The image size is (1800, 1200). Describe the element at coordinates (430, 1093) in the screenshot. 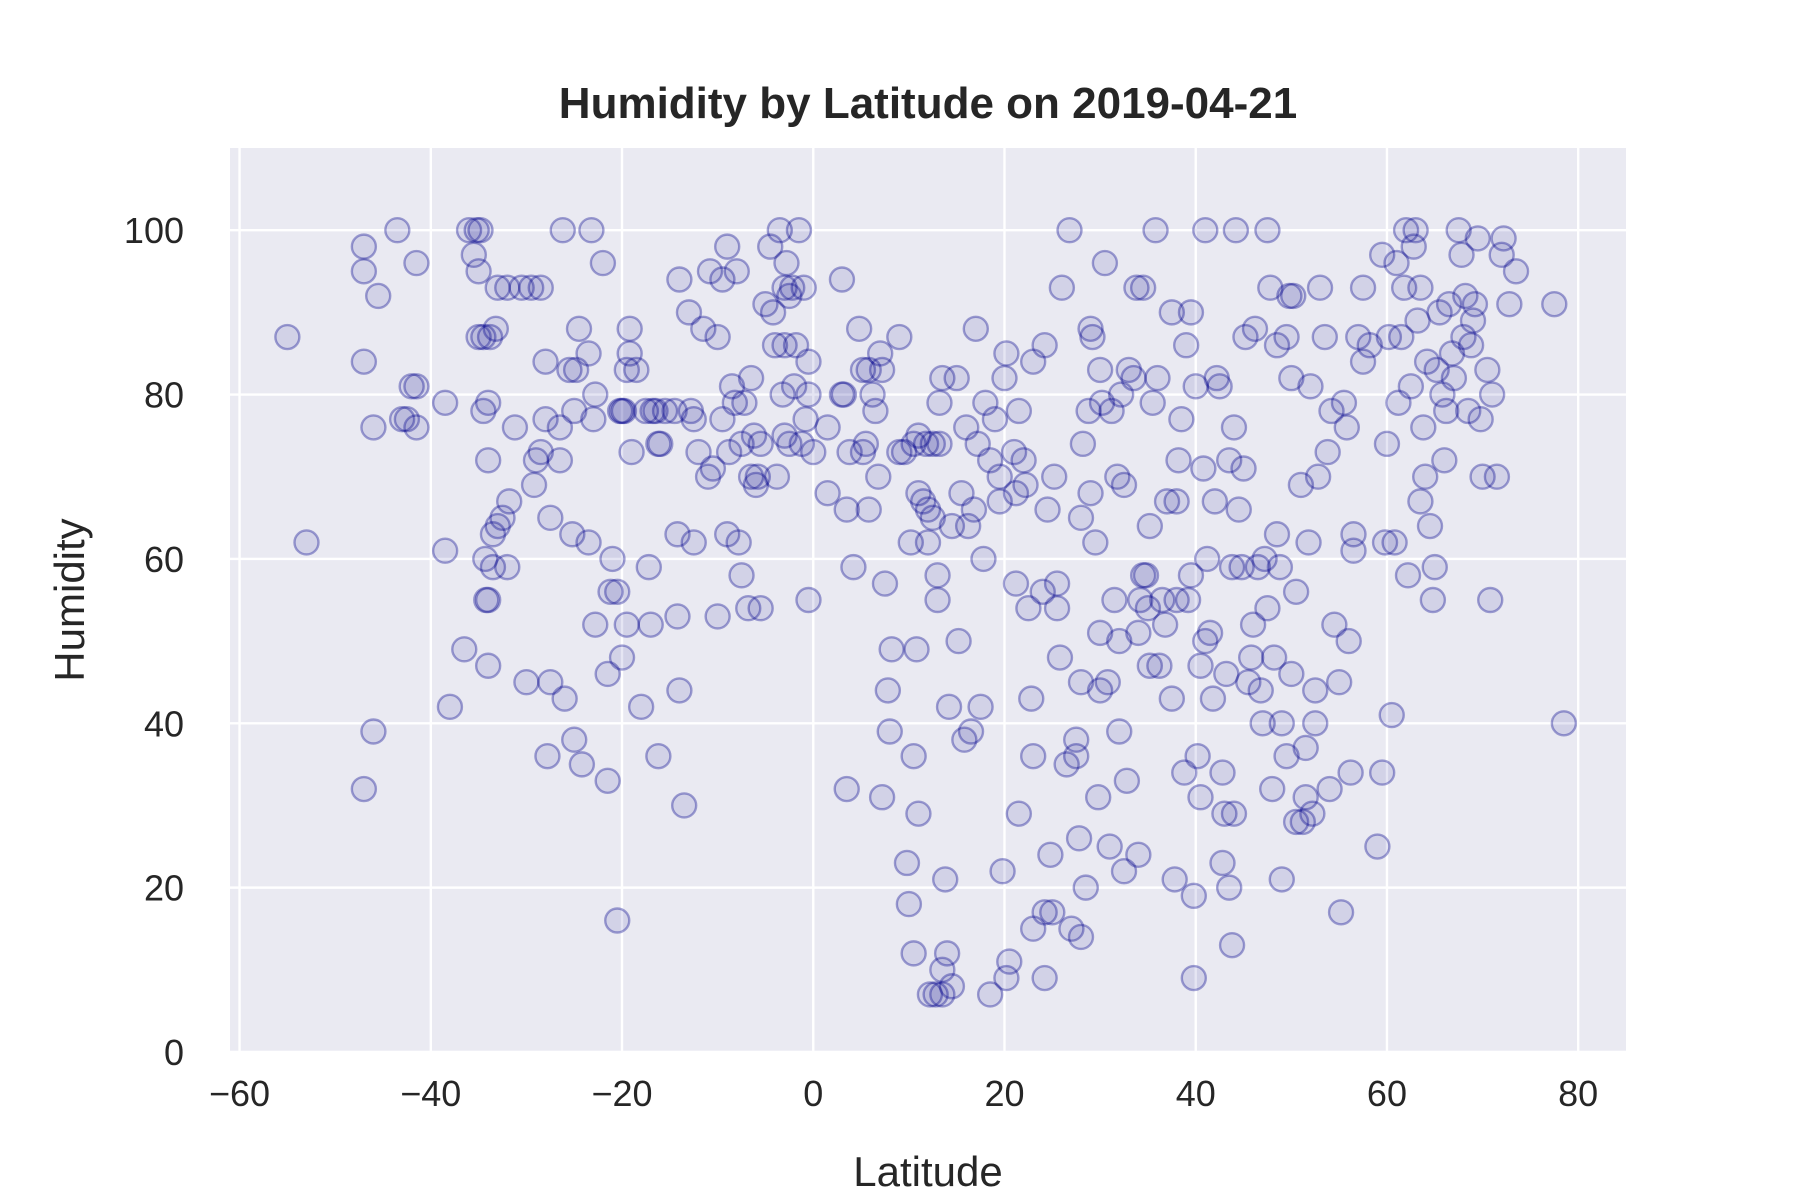

I see `x-tick-label: −40` at that location.